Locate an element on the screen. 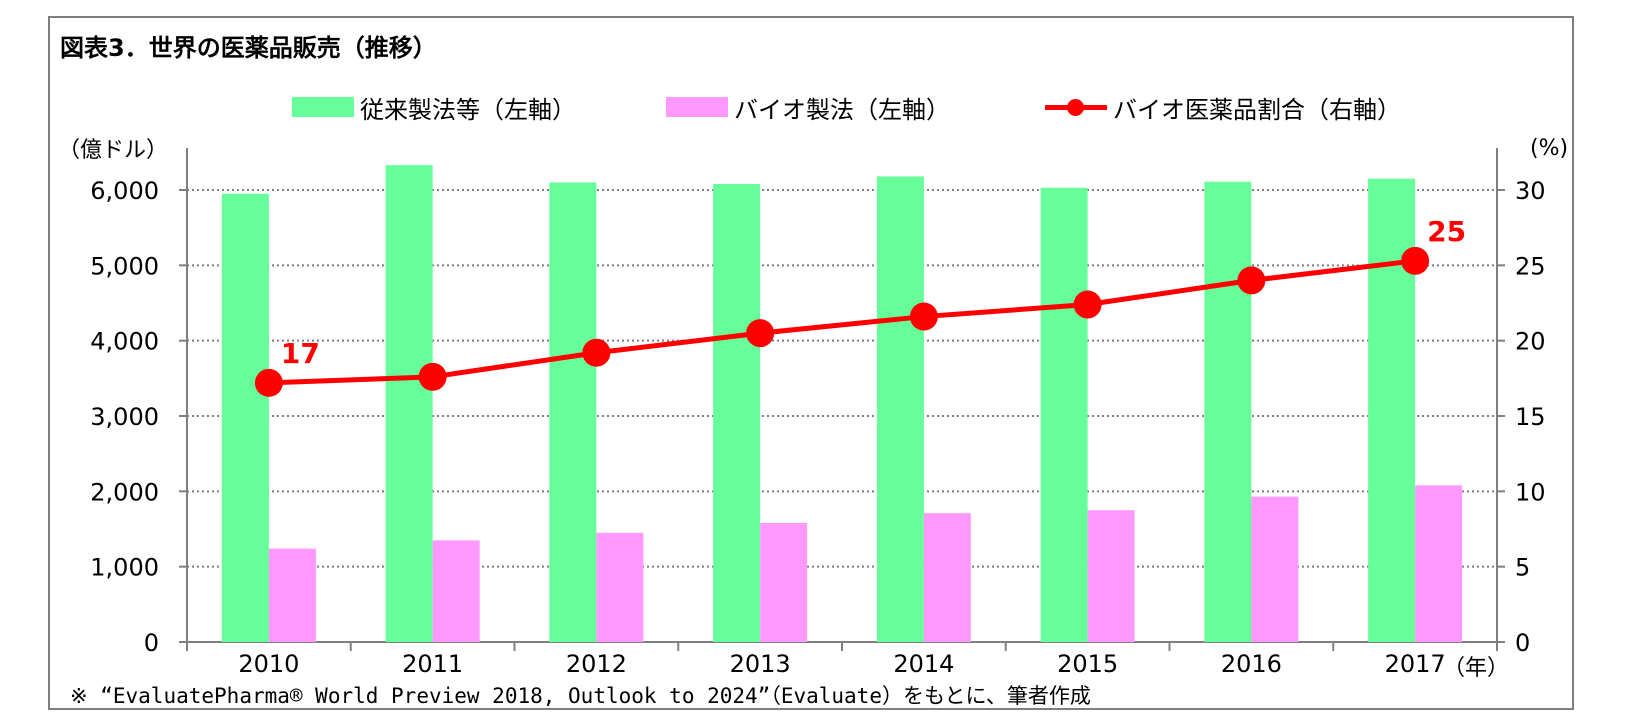 The image size is (1627, 727). x-tick-label: 2011 is located at coordinates (432, 664).